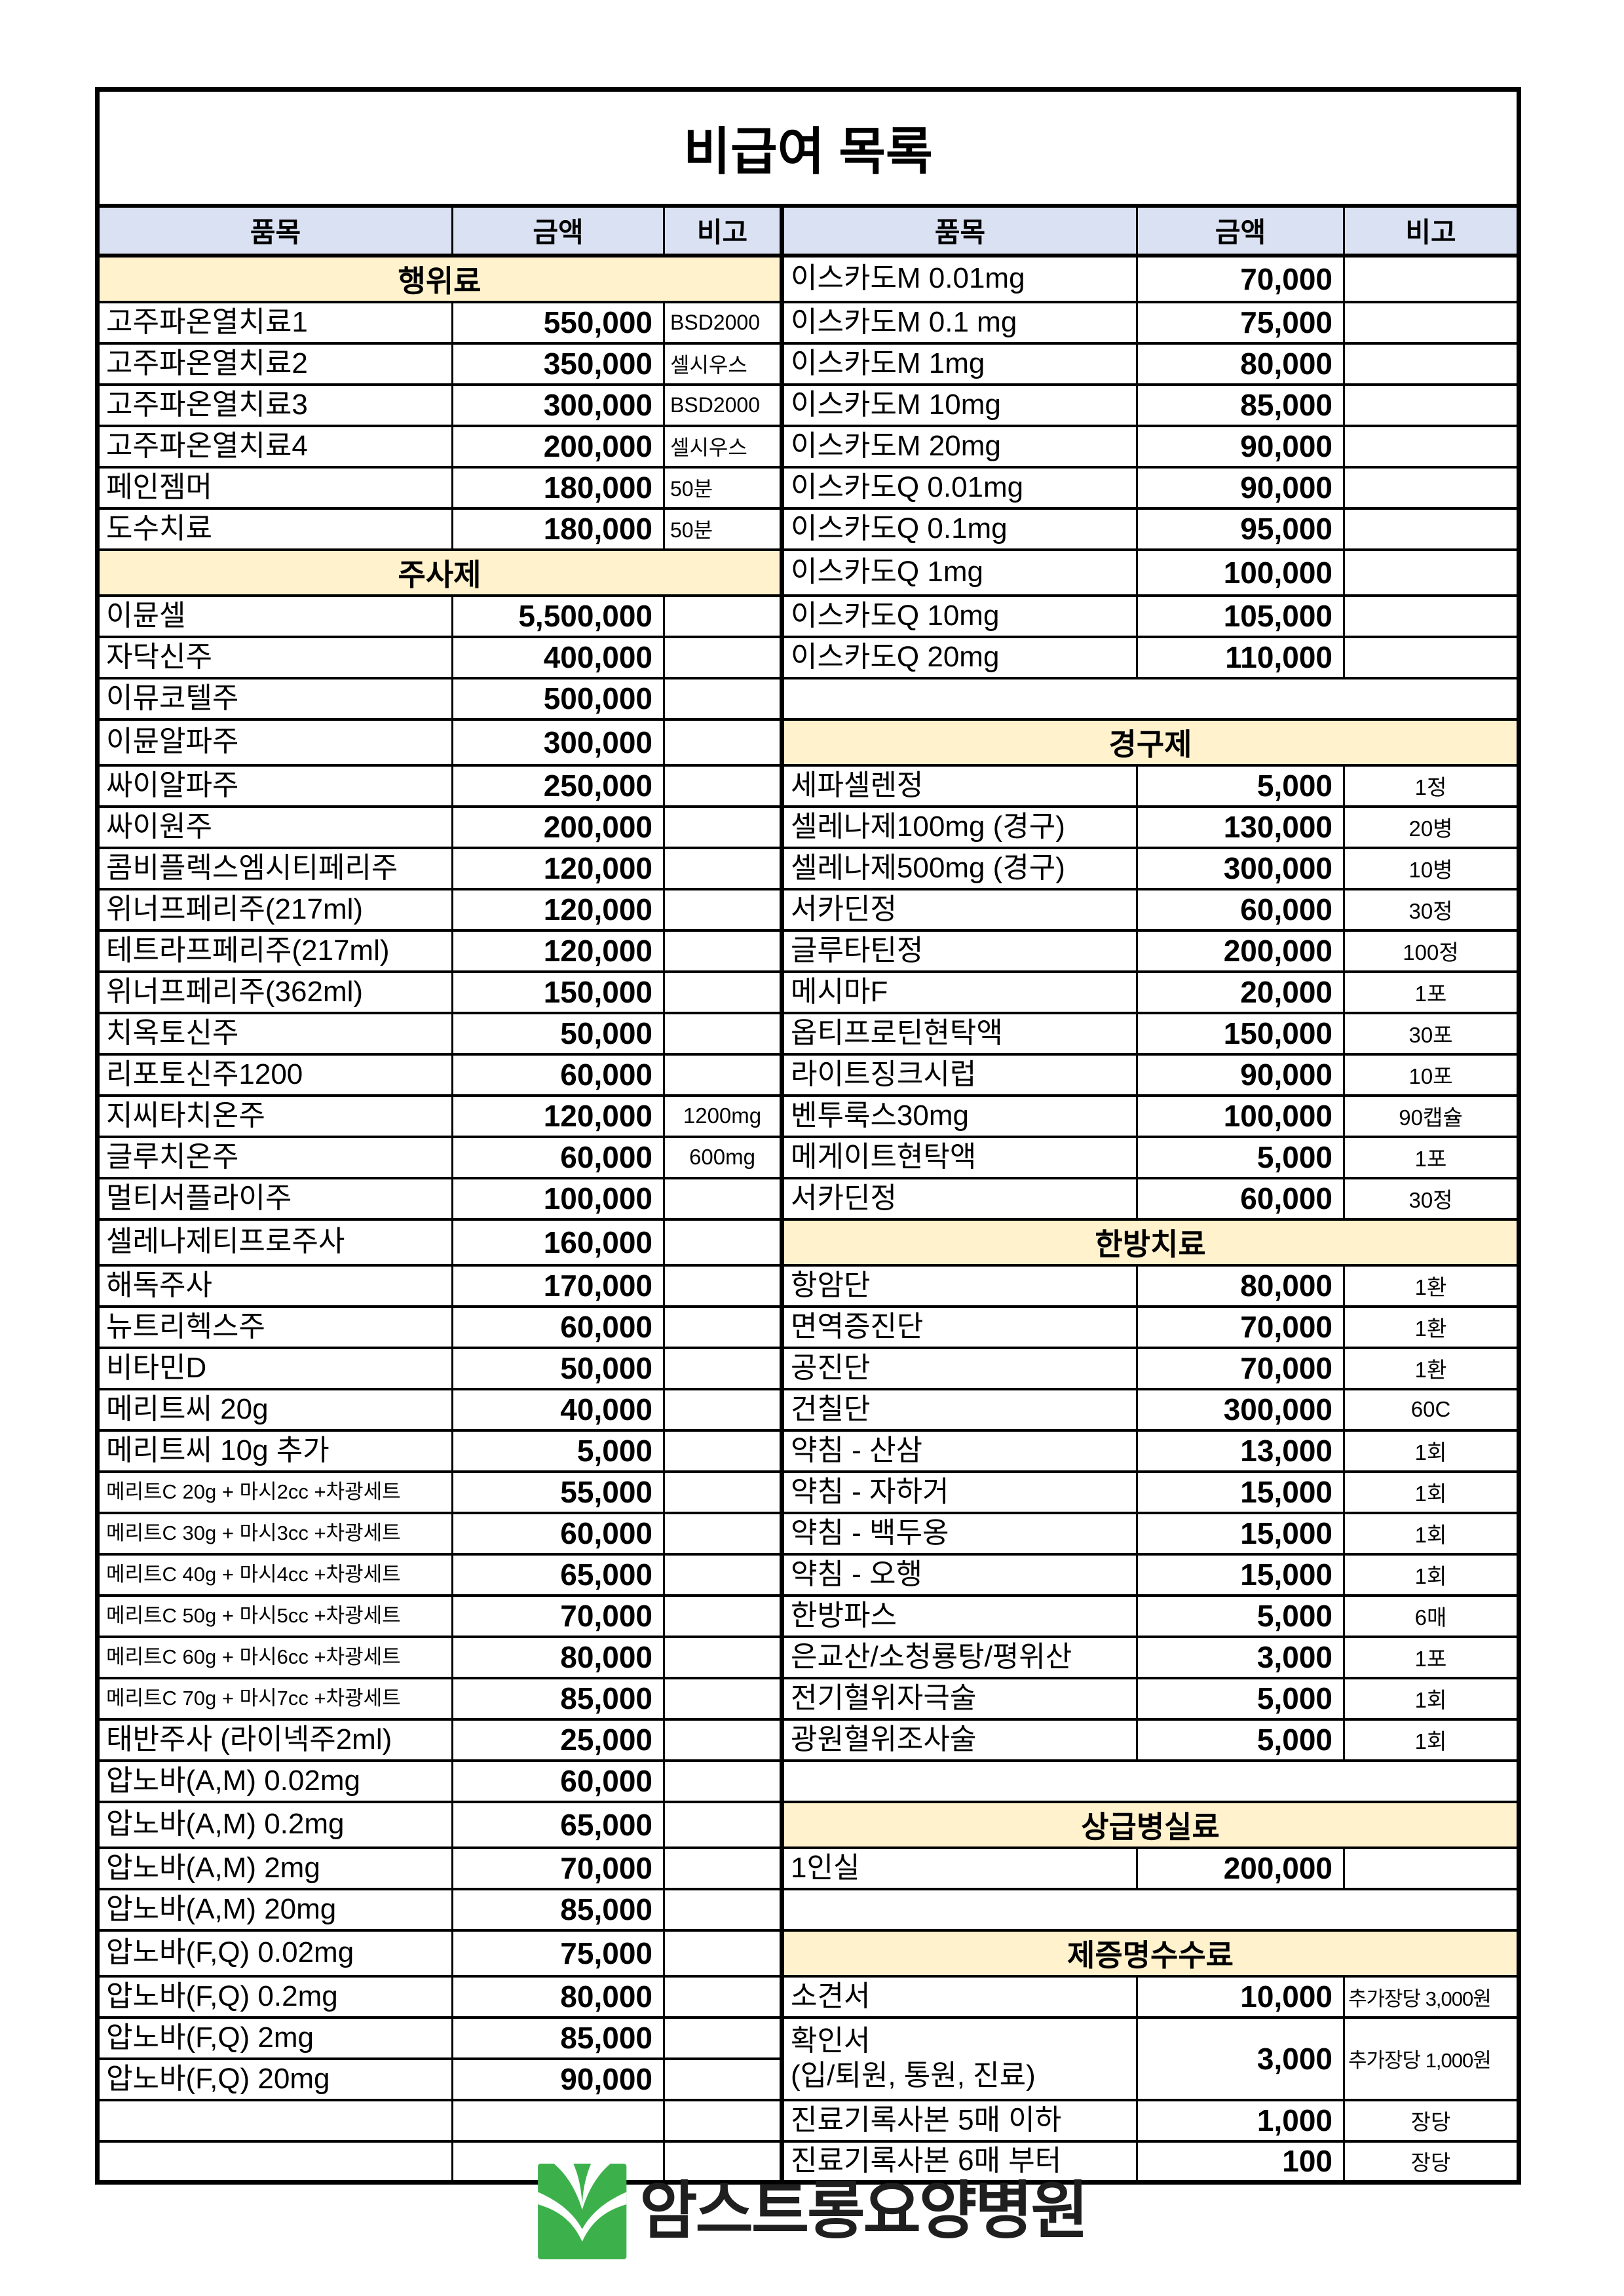 The image size is (1624, 2296). Describe the element at coordinates (1431, 2120) in the screenshot. I see `item-note-cell: 장당` at that location.